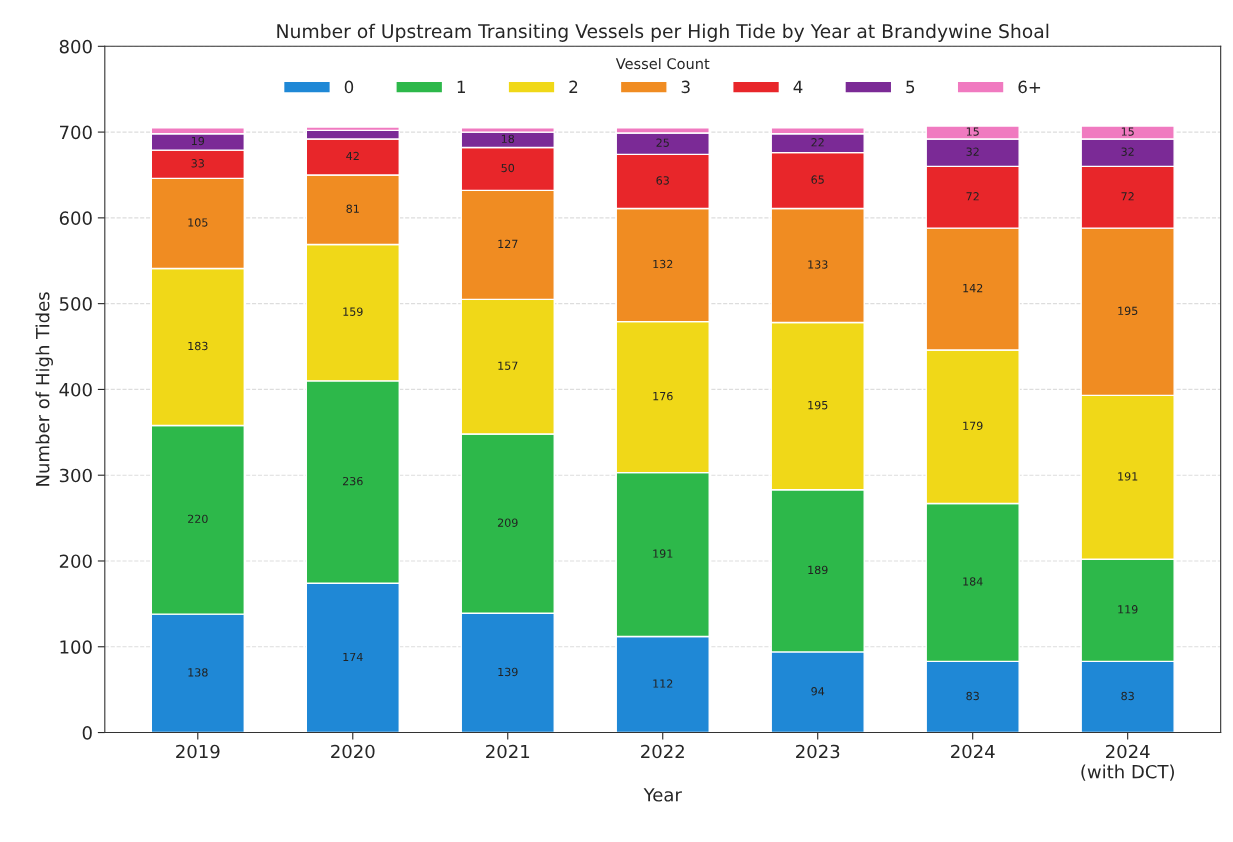 The image size is (1233, 842). I want to click on data-label: 133, so click(818, 264).